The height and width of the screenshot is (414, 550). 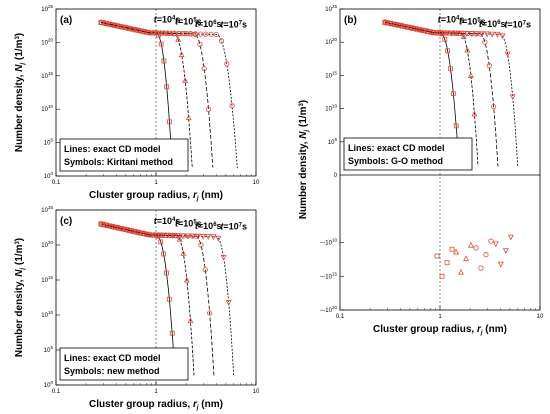 What do you see at coordinates (307, 131) in the screenshot?
I see `y-axis-title-sub: j` at bounding box center [307, 131].